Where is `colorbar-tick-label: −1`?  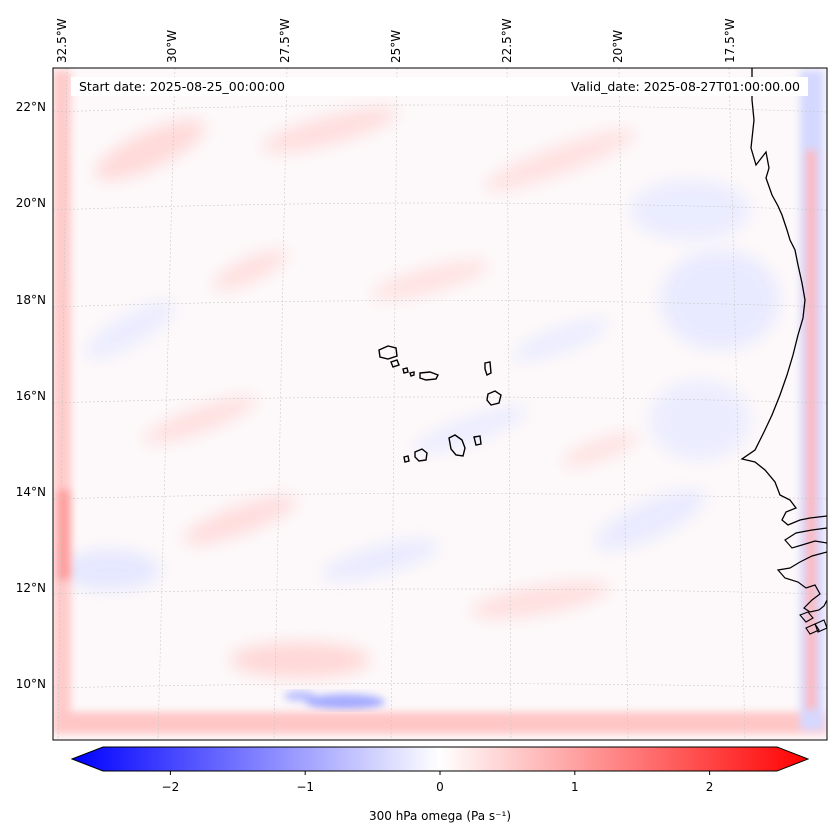
colorbar-tick-label: −1 is located at coordinates (305, 787).